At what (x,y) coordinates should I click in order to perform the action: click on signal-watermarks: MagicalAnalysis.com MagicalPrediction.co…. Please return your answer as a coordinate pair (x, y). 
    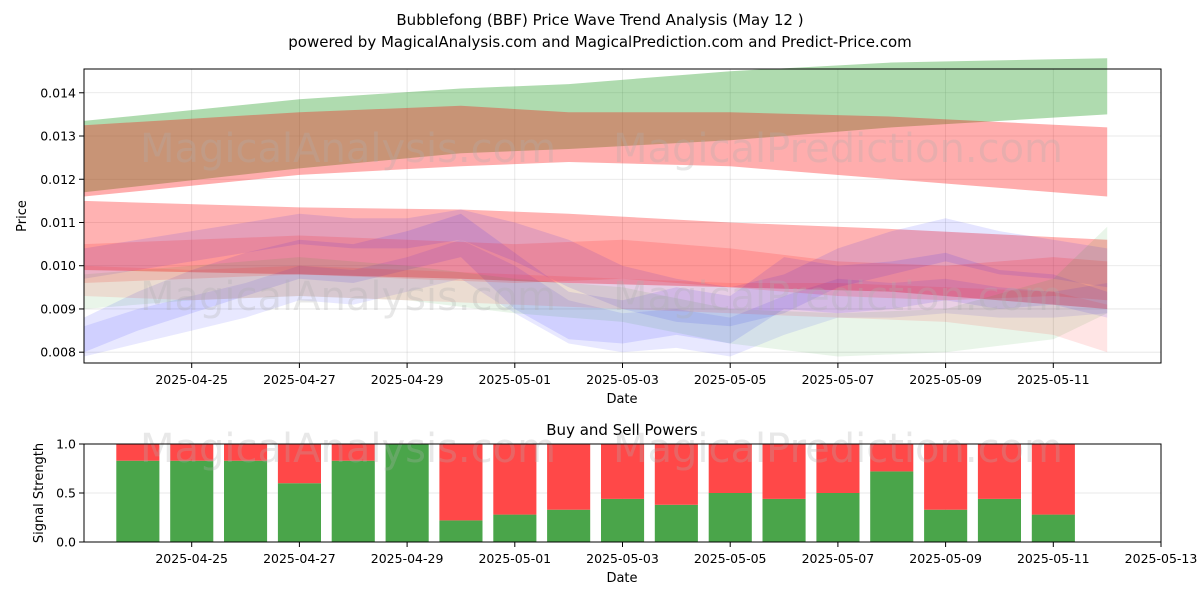
    Looking at the image, I should click on (601, 449).